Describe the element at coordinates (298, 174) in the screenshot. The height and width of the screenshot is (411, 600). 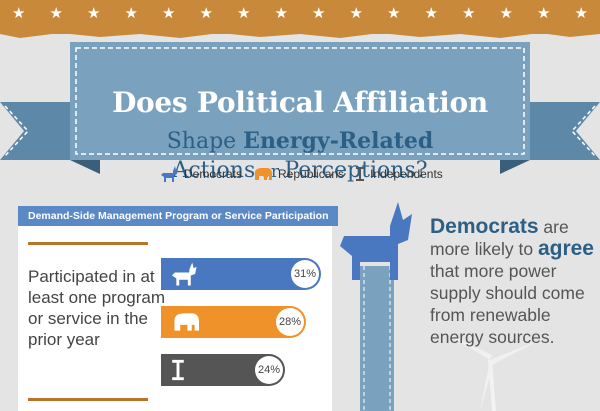
I see `legend-item-republicans: Republicans` at that location.